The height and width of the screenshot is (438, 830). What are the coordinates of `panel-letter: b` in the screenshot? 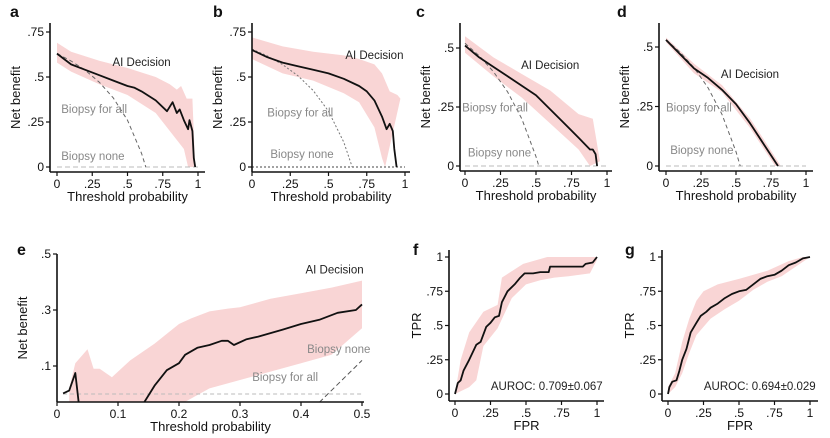 It's located at (218, 12).